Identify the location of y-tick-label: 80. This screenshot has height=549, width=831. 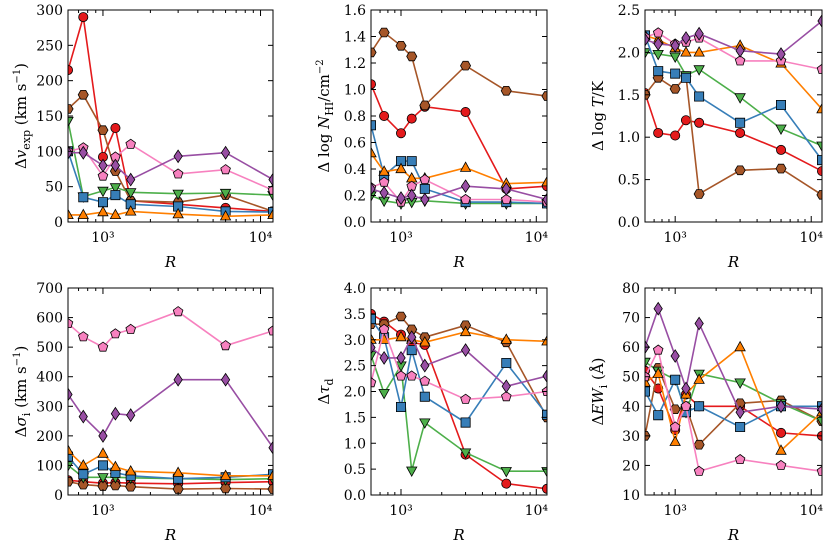
(631, 289).